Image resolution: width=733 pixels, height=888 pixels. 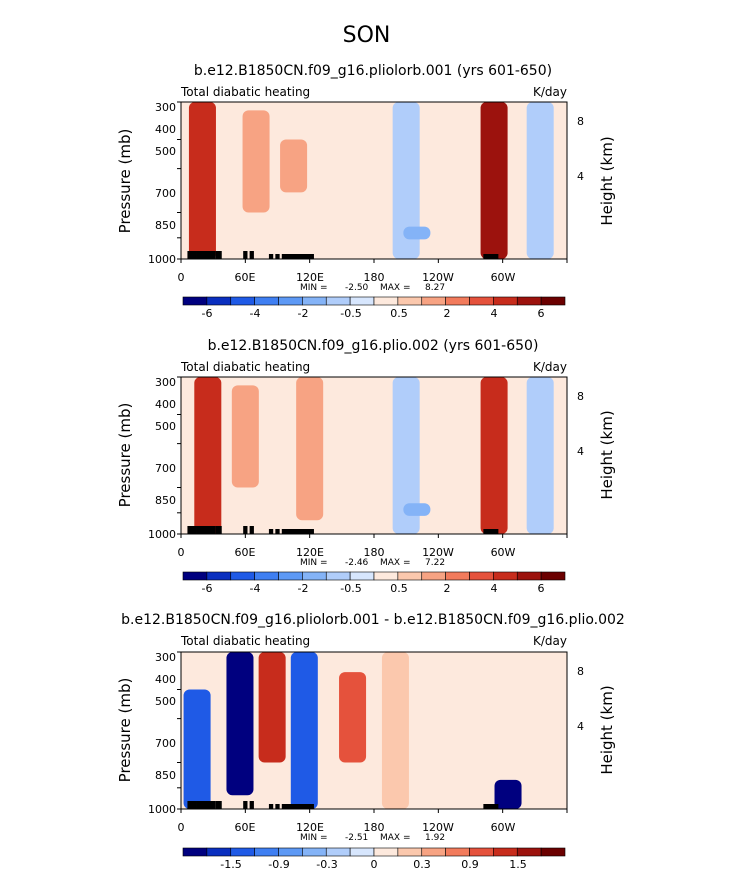 I want to click on colorbar-tick-label: -2, so click(x=303, y=313).